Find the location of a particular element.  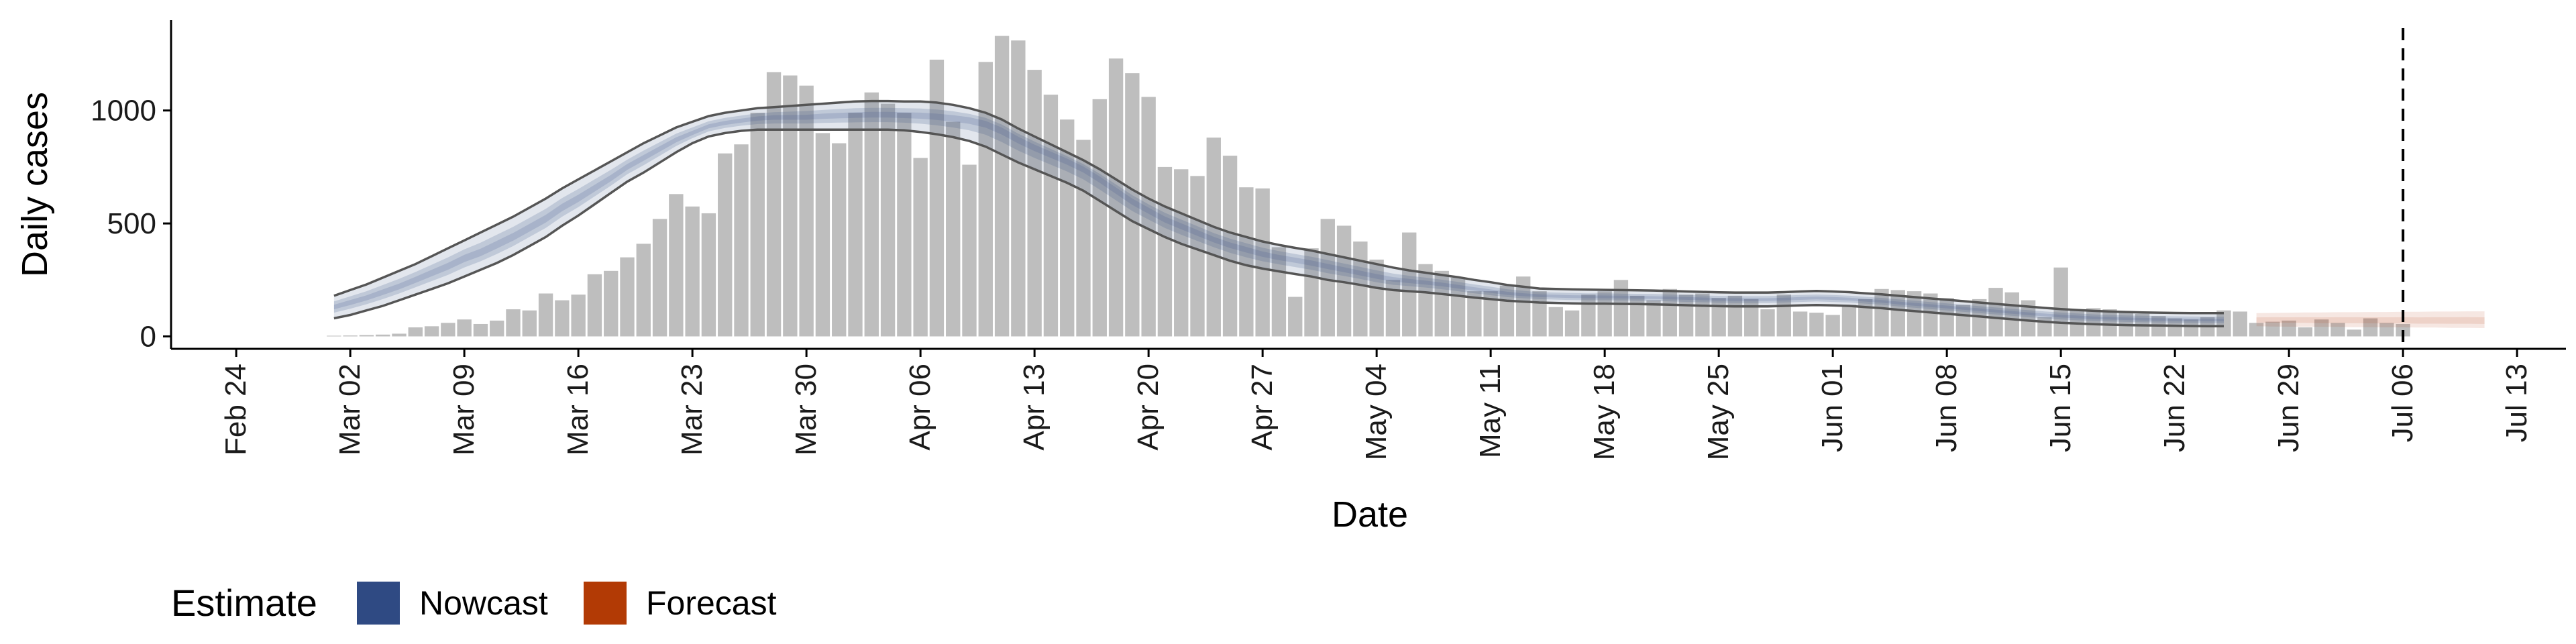

x-tick-label: Jun 29 is located at coordinates (2288, 408).